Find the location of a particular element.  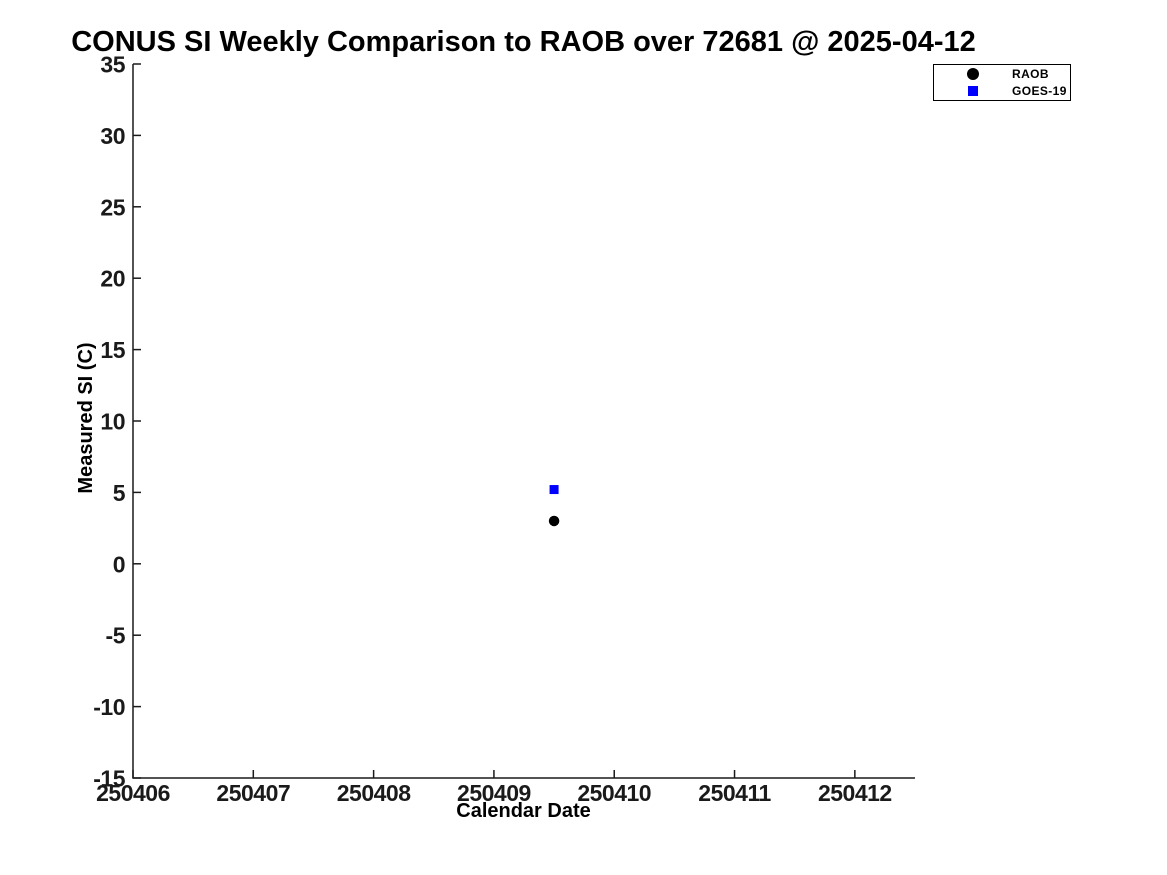

y-tick-label: 35 is located at coordinates (112, 65).